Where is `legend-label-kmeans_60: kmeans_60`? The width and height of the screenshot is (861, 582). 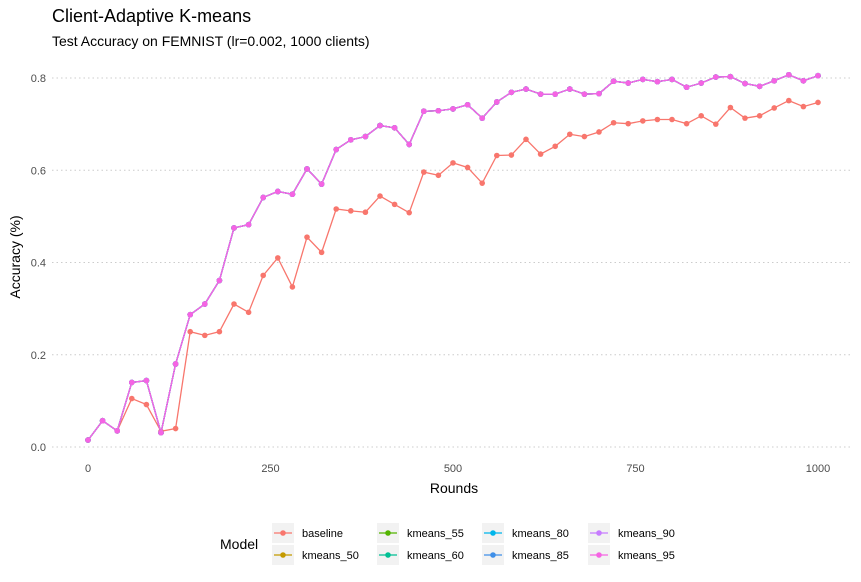 legend-label-kmeans_60: kmeans_60 is located at coordinates (435, 556).